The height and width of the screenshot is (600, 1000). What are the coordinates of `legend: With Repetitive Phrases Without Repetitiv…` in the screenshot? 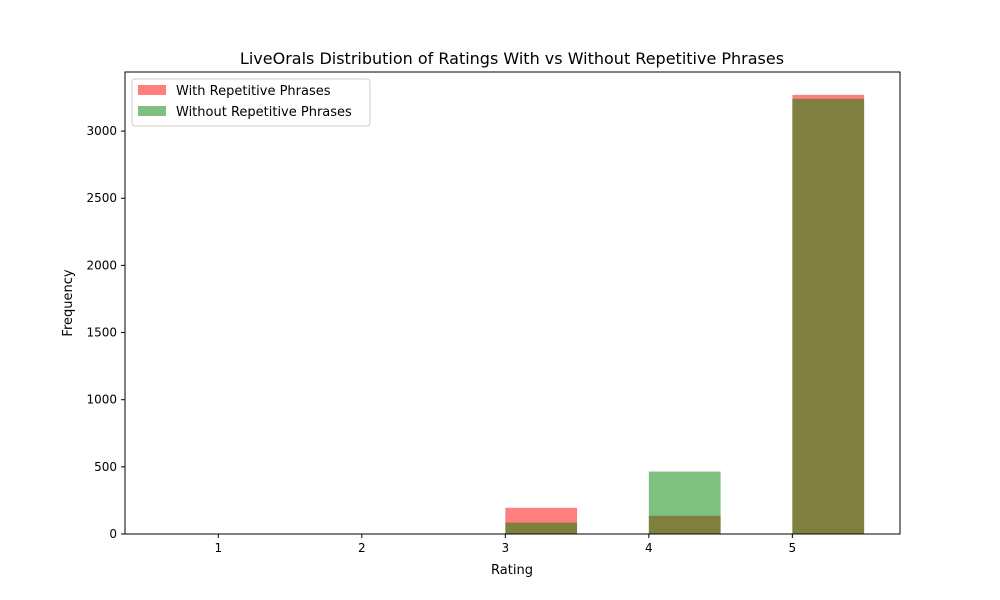 It's located at (251, 102).